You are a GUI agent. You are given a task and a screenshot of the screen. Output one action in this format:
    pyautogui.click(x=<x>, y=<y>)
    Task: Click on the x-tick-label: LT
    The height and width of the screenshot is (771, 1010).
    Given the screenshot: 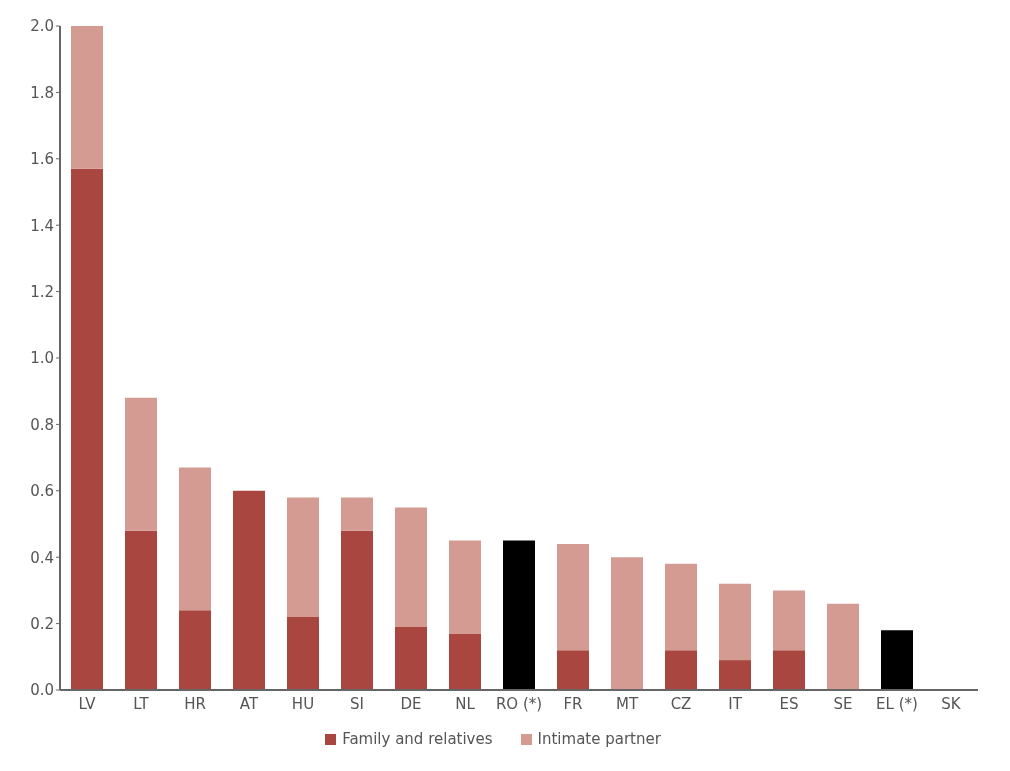 What is the action you would take?
    pyautogui.click(x=141, y=703)
    